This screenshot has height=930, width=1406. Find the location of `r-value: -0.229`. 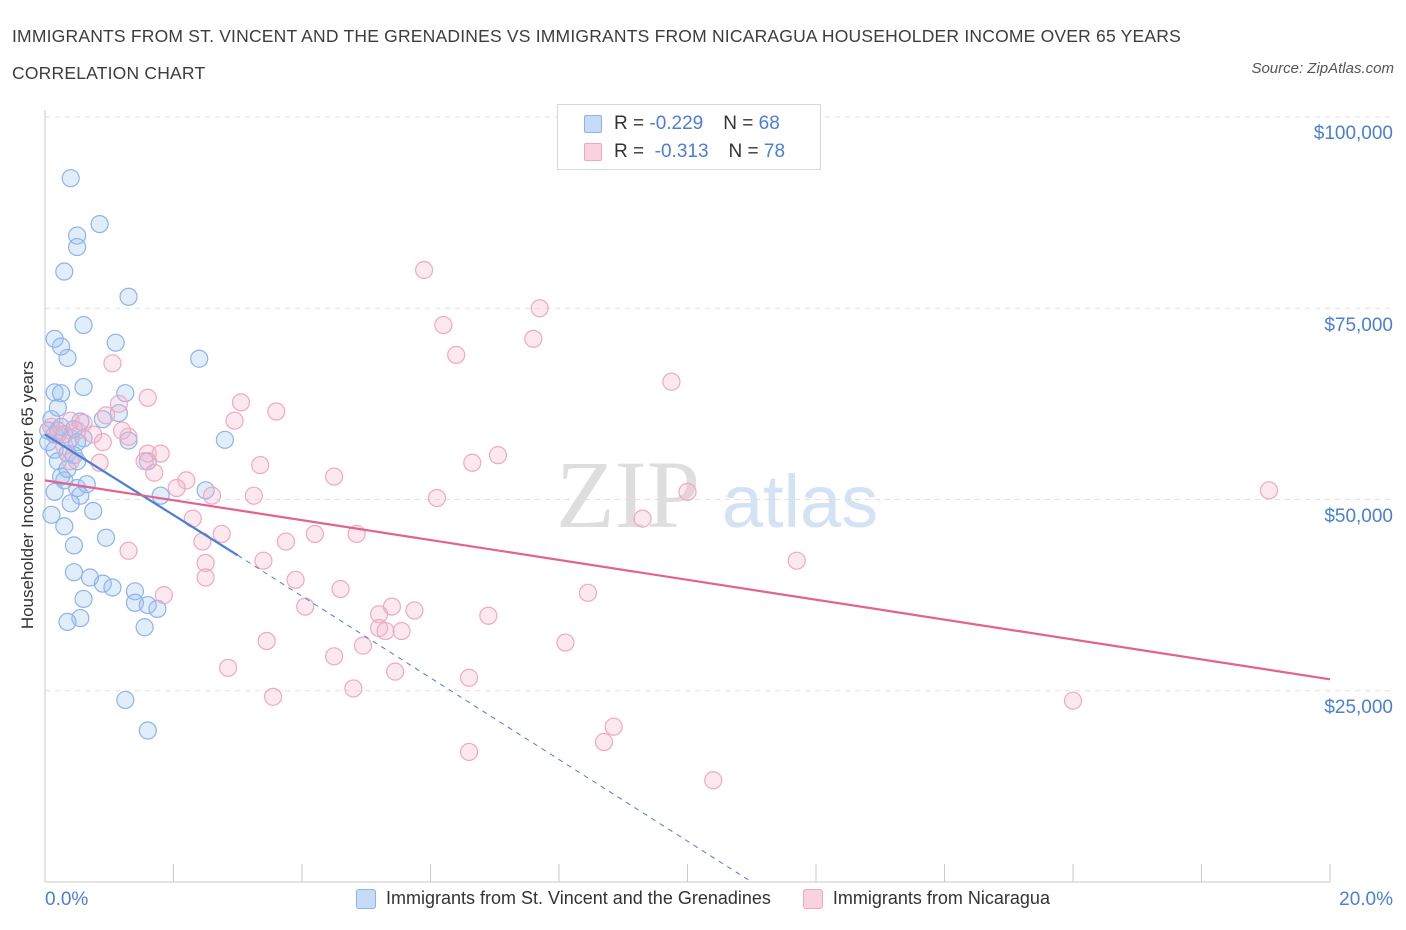

r-value: -0.229 is located at coordinates (676, 123).